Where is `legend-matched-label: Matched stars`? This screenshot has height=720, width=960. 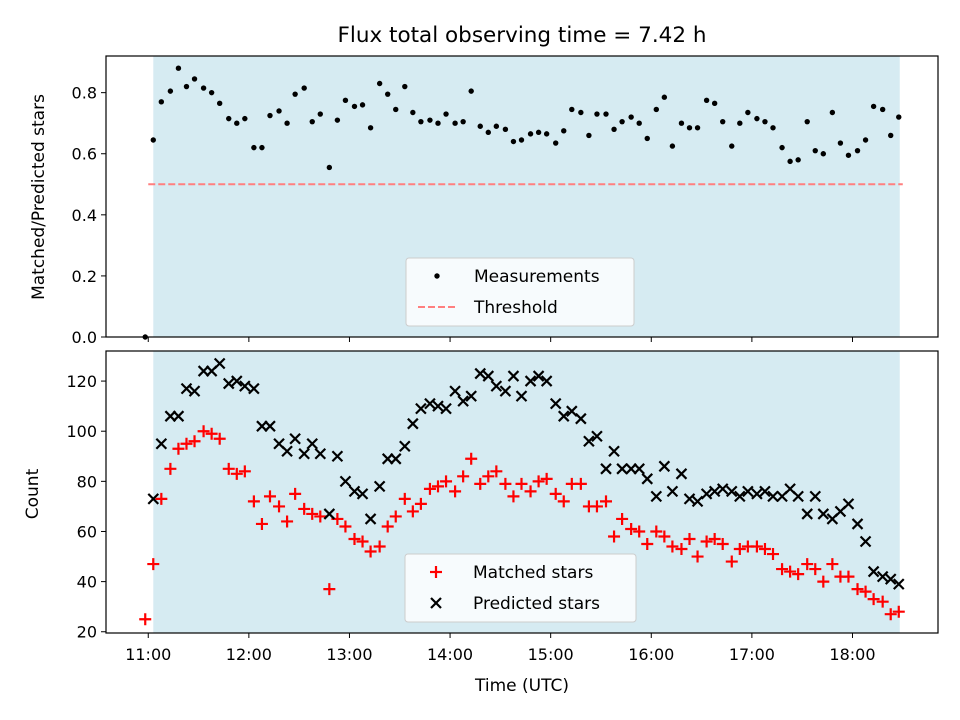 legend-matched-label: Matched stars is located at coordinates (533, 573).